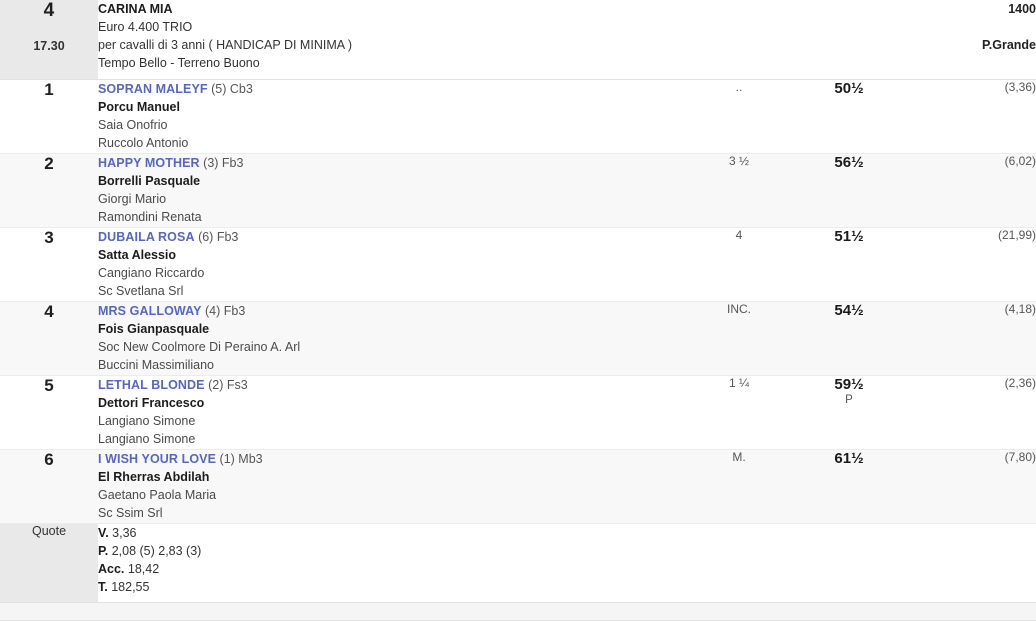 The height and width of the screenshot is (627, 1036). I want to click on quote-value: 182,55, so click(130, 586).